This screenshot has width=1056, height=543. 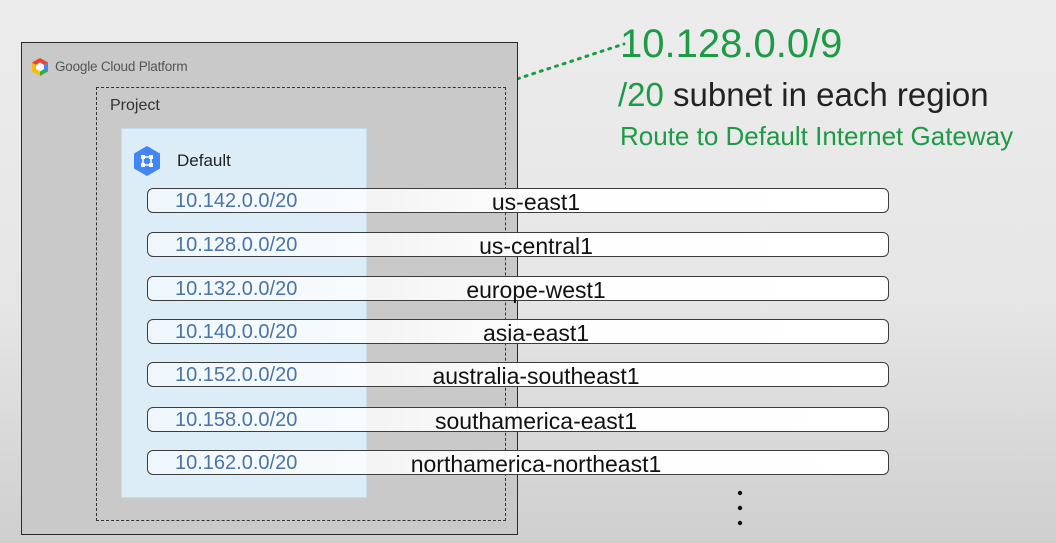 I want to click on subnet-row: 10.158.0.0/20 southamerica-east1, so click(x=518, y=420).